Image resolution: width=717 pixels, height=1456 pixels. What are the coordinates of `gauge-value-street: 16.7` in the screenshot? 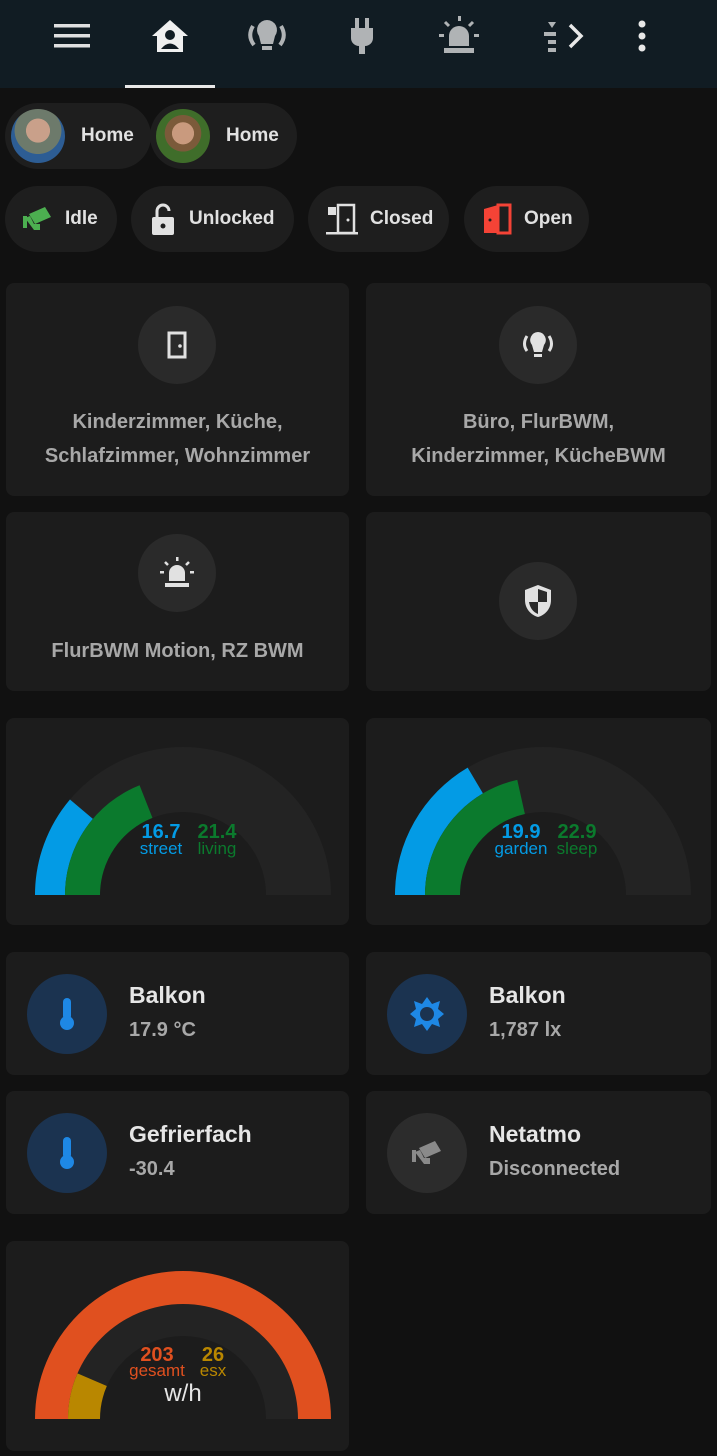 It's located at (161, 832).